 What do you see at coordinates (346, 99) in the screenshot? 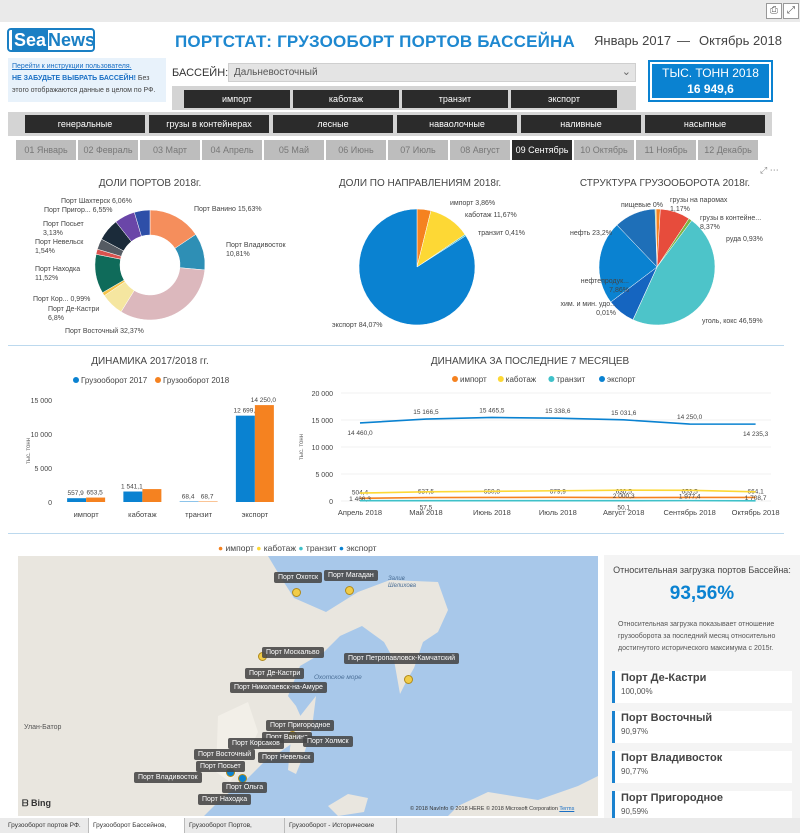
I see `filter-cabotage: каботаж` at bounding box center [346, 99].